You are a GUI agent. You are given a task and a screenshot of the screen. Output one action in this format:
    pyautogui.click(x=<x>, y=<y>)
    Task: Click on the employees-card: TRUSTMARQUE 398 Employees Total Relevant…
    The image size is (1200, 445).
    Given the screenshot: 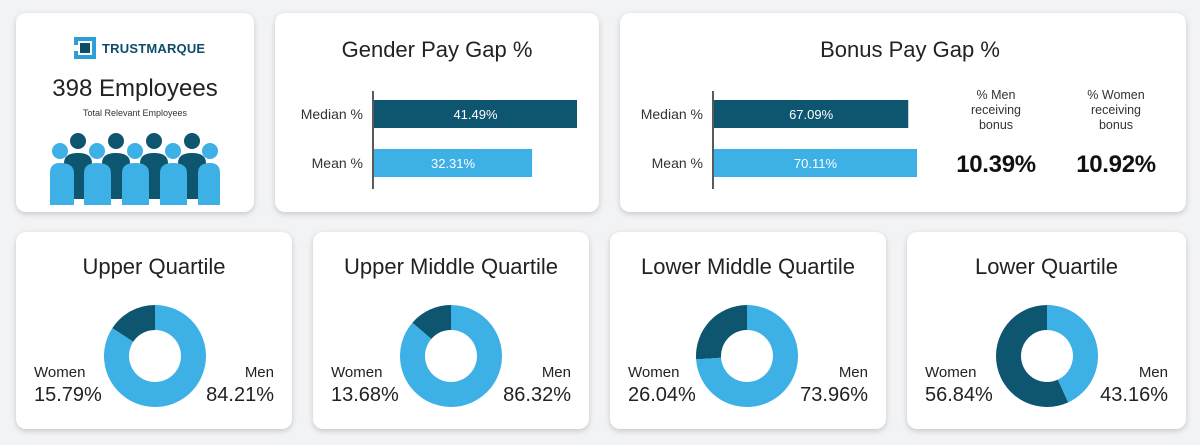 What is the action you would take?
    pyautogui.click(x=135, y=112)
    